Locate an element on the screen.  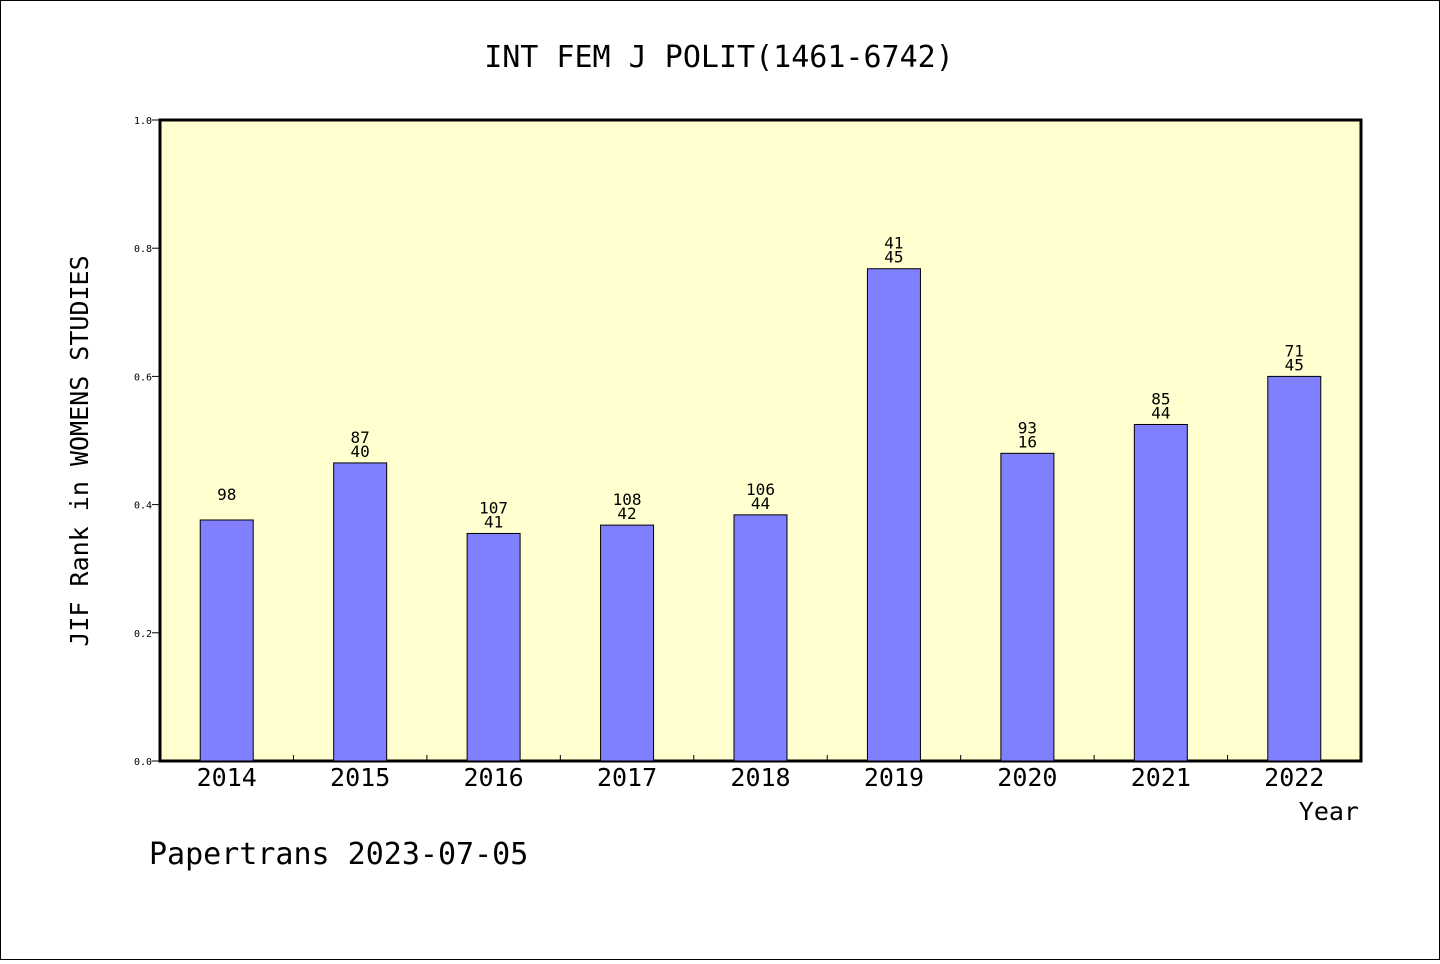
chart-title: INT FEM J POLIT(1461-6742) is located at coordinates (719, 57).